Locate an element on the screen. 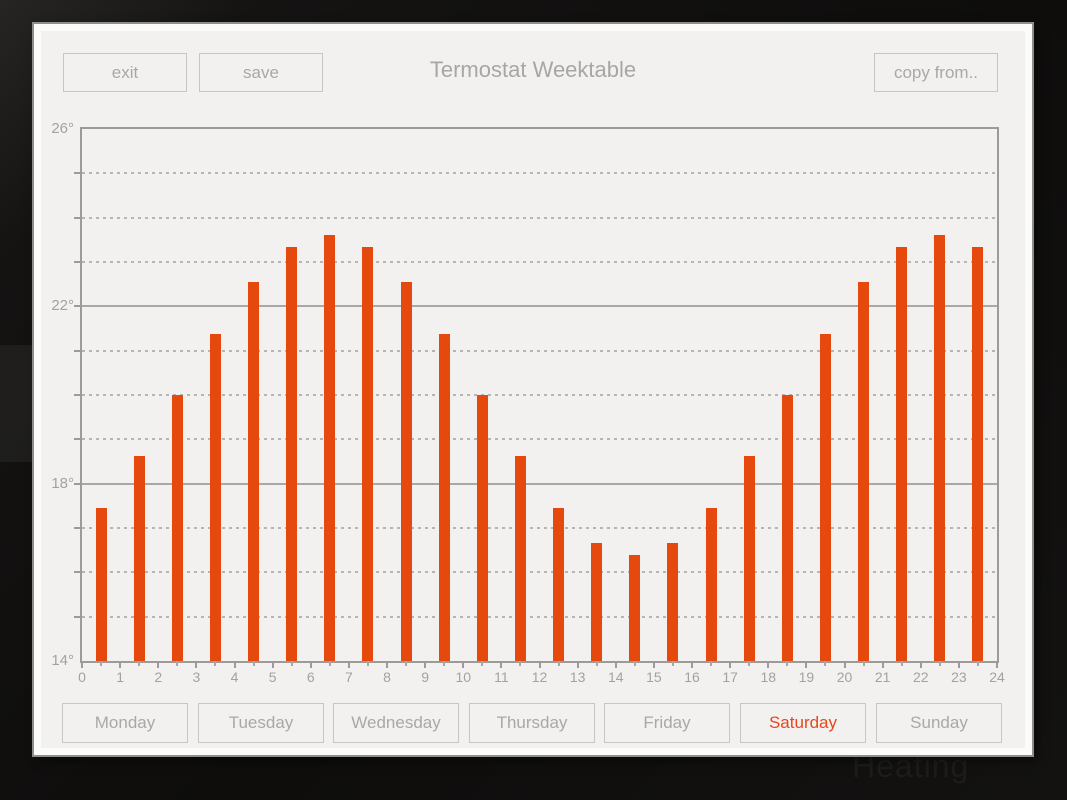  day-button-monday: Monday is located at coordinates (125, 723).